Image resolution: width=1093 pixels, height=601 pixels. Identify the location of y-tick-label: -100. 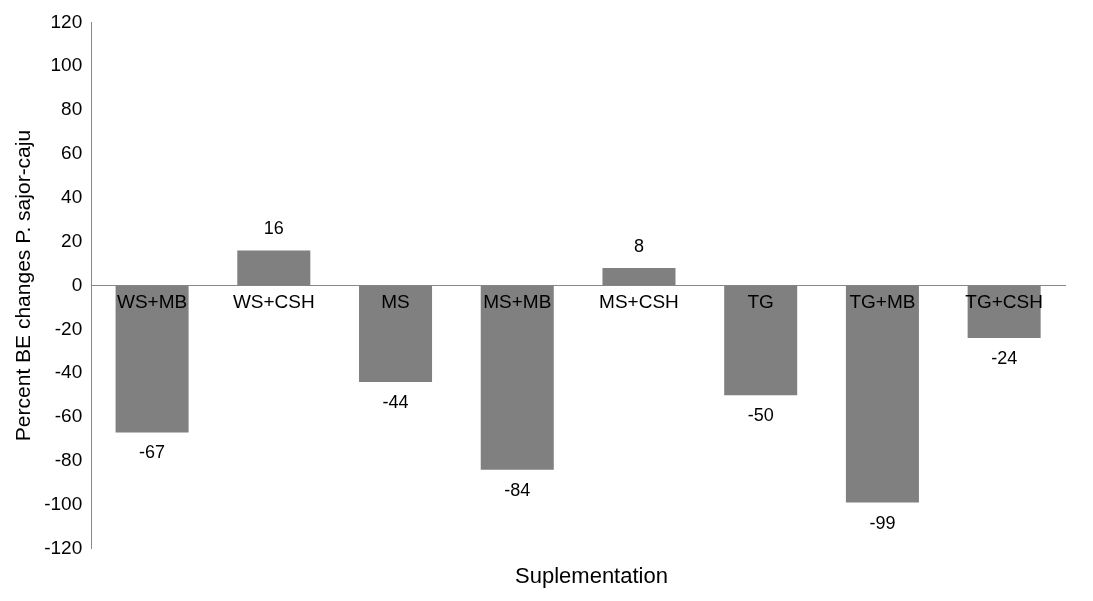
(63, 503).